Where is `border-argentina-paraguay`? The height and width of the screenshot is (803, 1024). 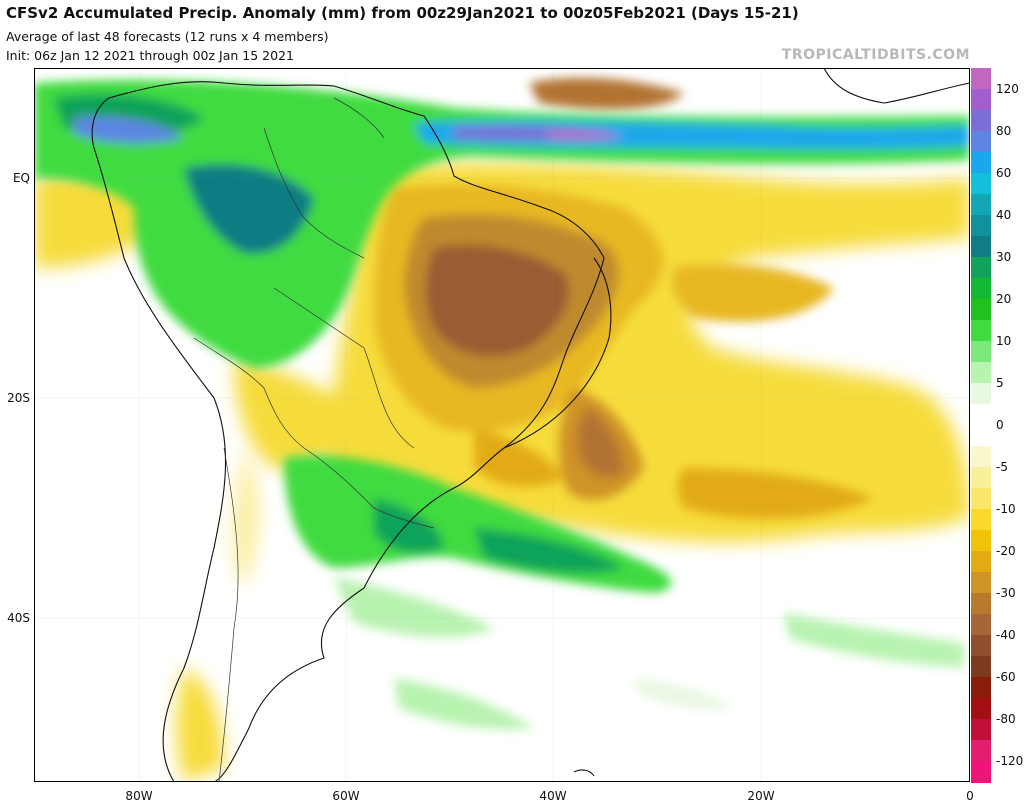
border-argentina-paraguay is located at coordinates (339, 478).